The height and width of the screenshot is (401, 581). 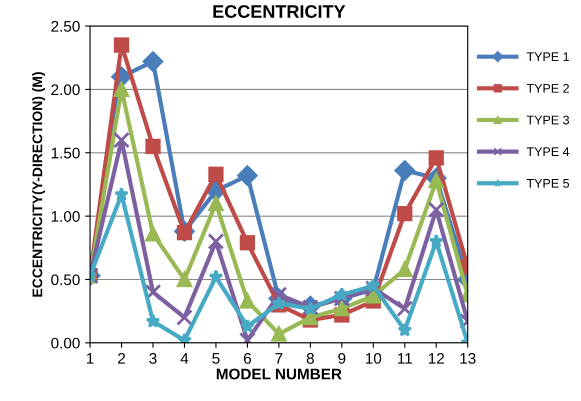 What do you see at coordinates (184, 358) in the screenshot?
I see `x-tick-label: 4` at bounding box center [184, 358].